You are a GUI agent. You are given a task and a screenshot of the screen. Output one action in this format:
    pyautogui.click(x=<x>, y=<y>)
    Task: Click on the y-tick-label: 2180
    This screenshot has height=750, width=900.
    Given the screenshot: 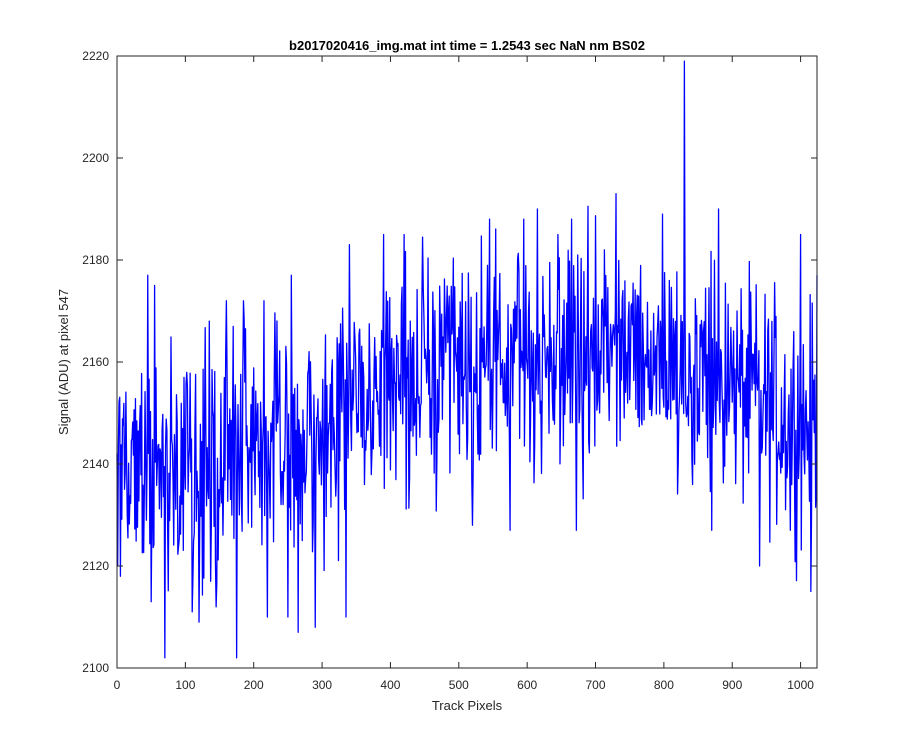 What is the action you would take?
    pyautogui.click(x=95, y=260)
    